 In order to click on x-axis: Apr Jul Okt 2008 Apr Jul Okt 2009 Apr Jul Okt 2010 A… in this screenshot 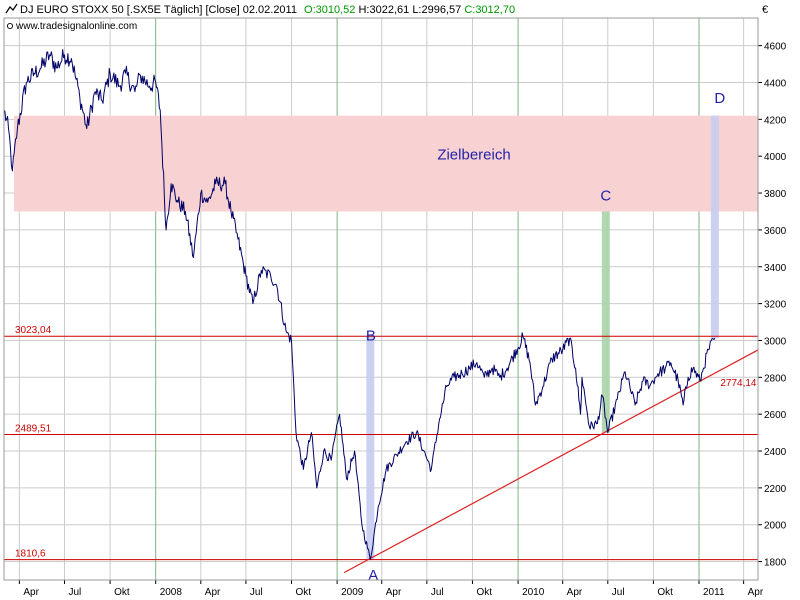, I will do `click(391, 589)`.